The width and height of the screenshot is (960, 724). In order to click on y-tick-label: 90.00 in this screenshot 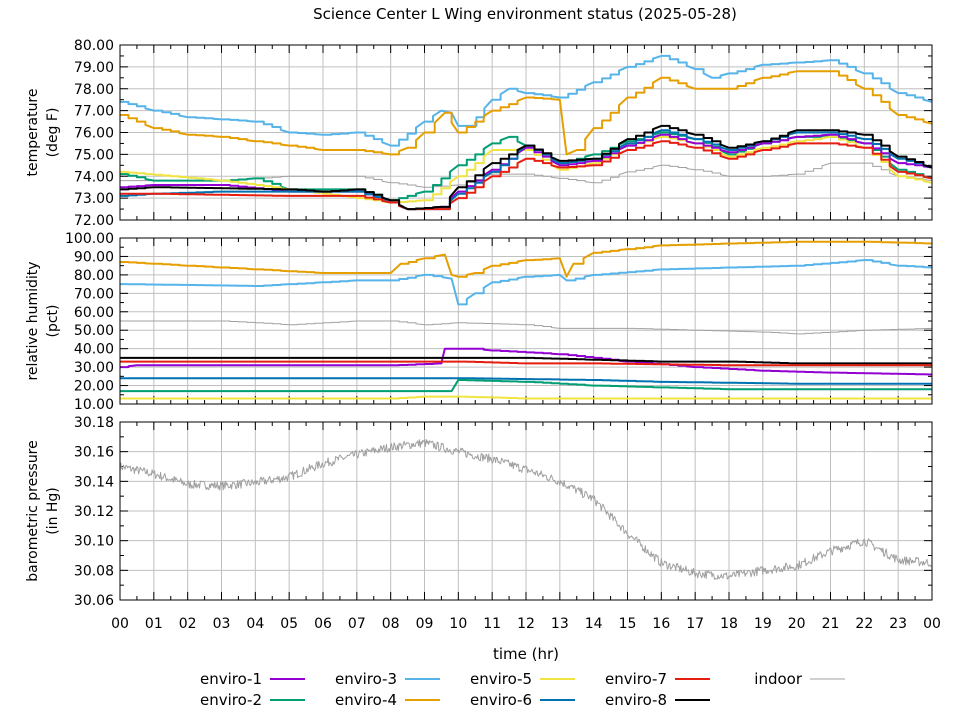, I will do `click(94, 257)`.